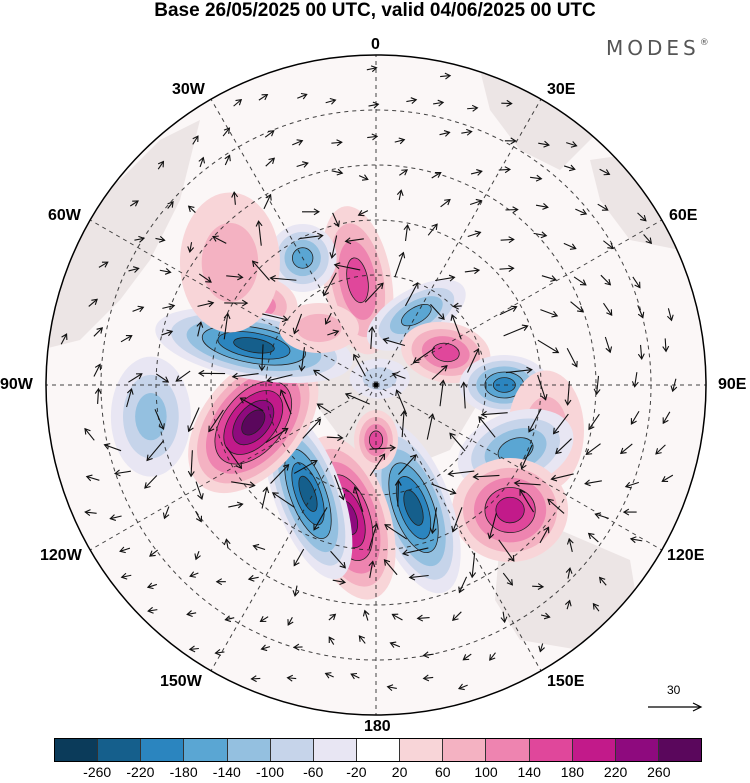  What do you see at coordinates (61, 555) in the screenshot?
I see `lon-label-120w: 120W` at bounding box center [61, 555].